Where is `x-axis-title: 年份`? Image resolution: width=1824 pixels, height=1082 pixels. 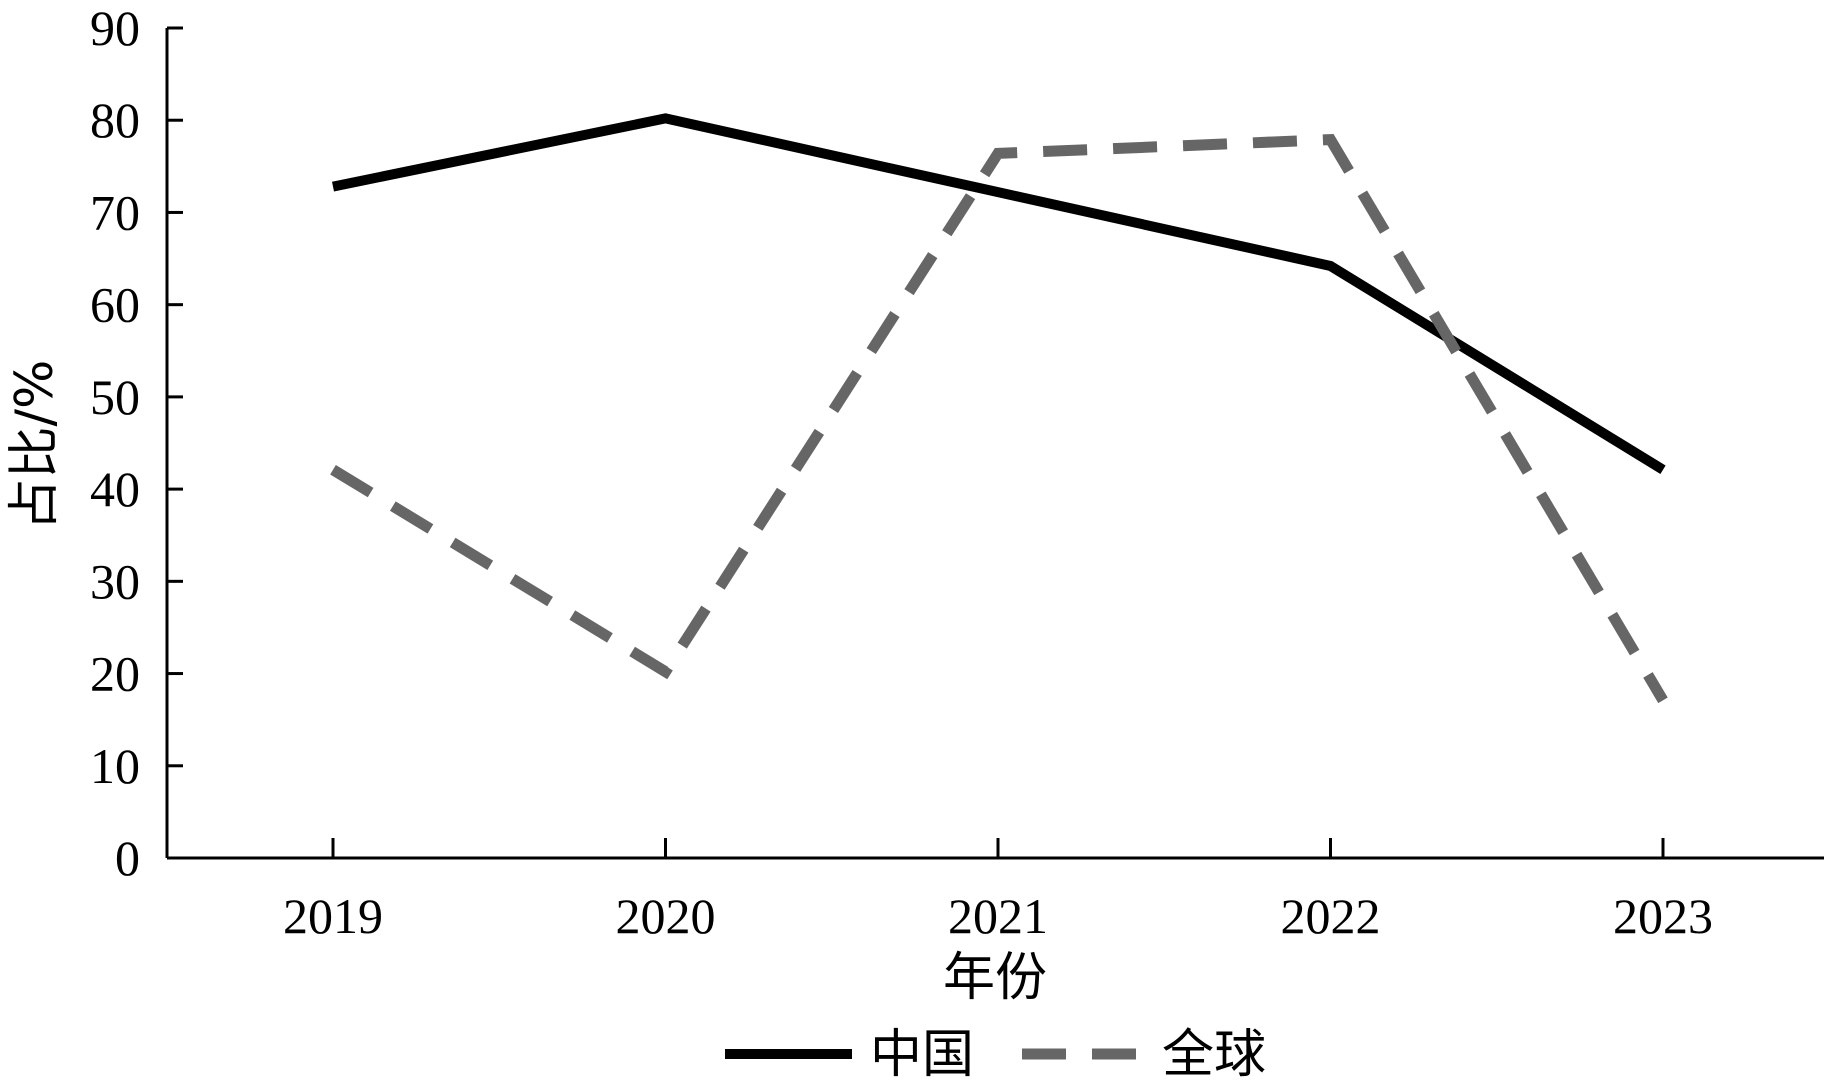
x-axis-title: 年份 is located at coordinates (995, 978).